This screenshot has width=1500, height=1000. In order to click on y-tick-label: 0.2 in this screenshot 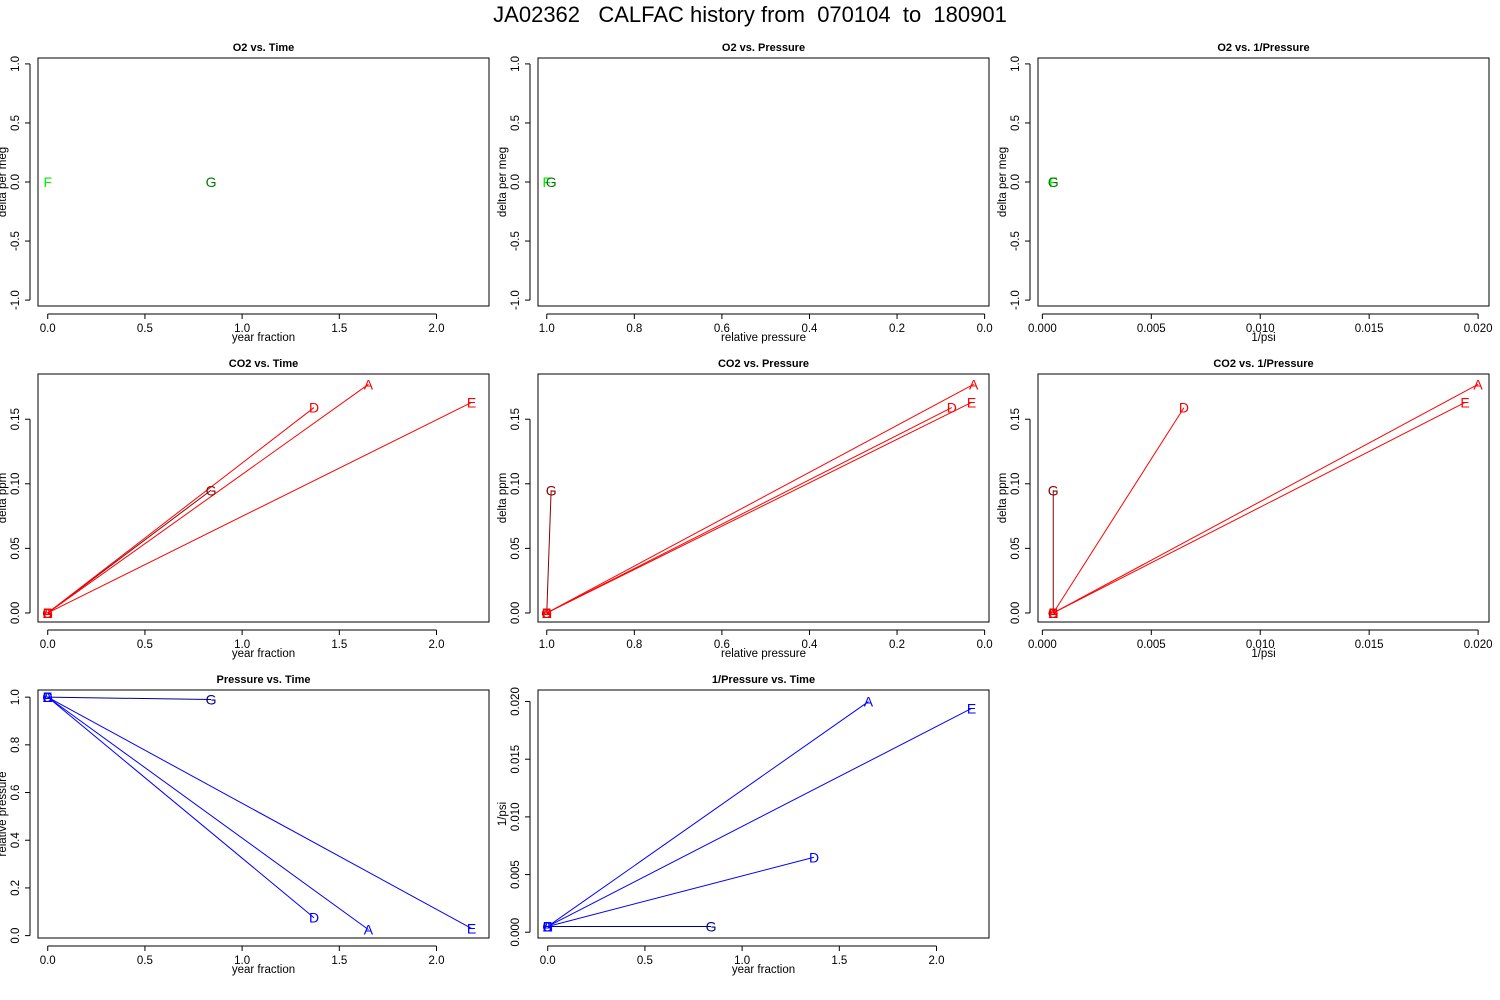, I will do `click(16, 888)`.